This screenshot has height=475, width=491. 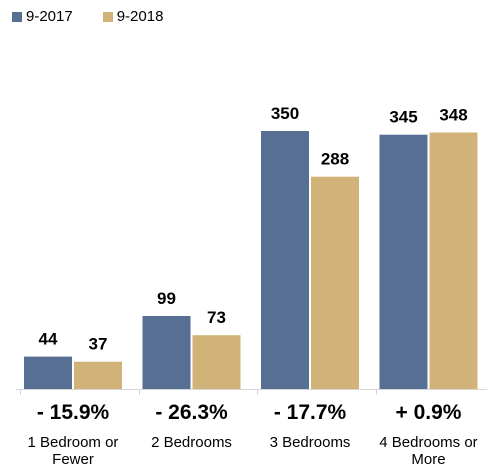 I want to click on bar-value-label: 350, so click(x=285, y=113).